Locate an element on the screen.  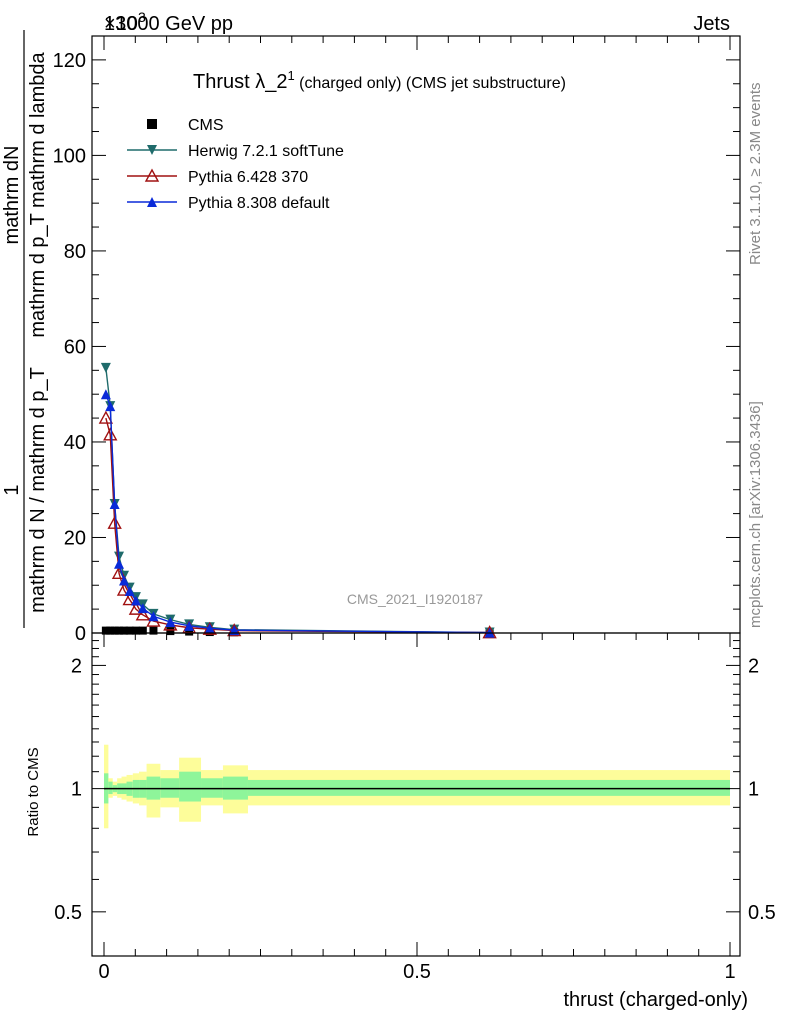
ratio-y-tick-label-right: 0.5 is located at coordinates (762, 913).